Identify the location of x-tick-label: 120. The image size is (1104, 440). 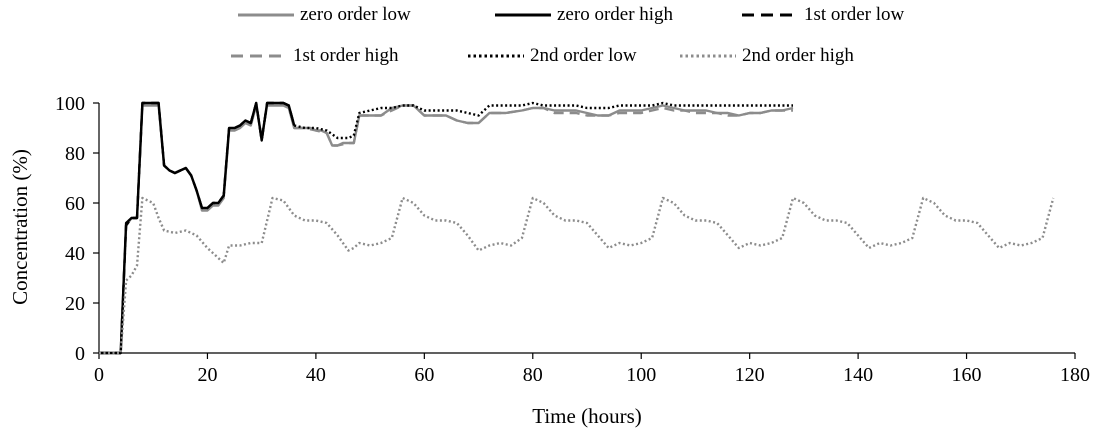
(750, 375).